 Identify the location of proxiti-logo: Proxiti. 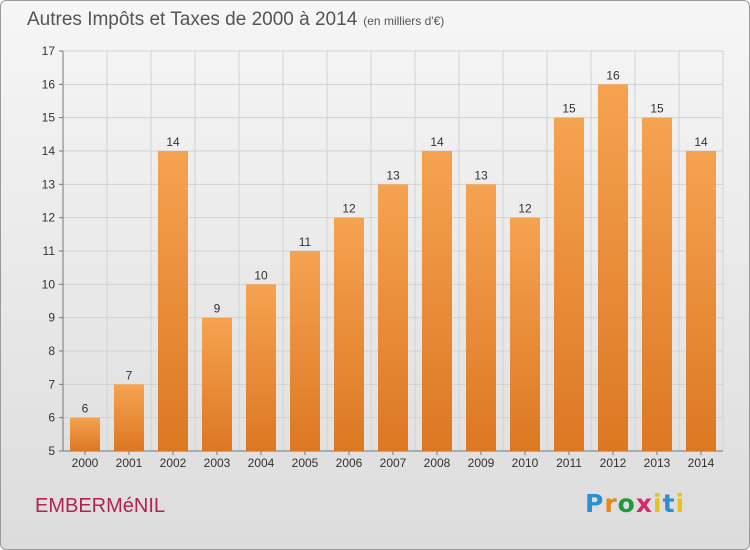
(635, 503).